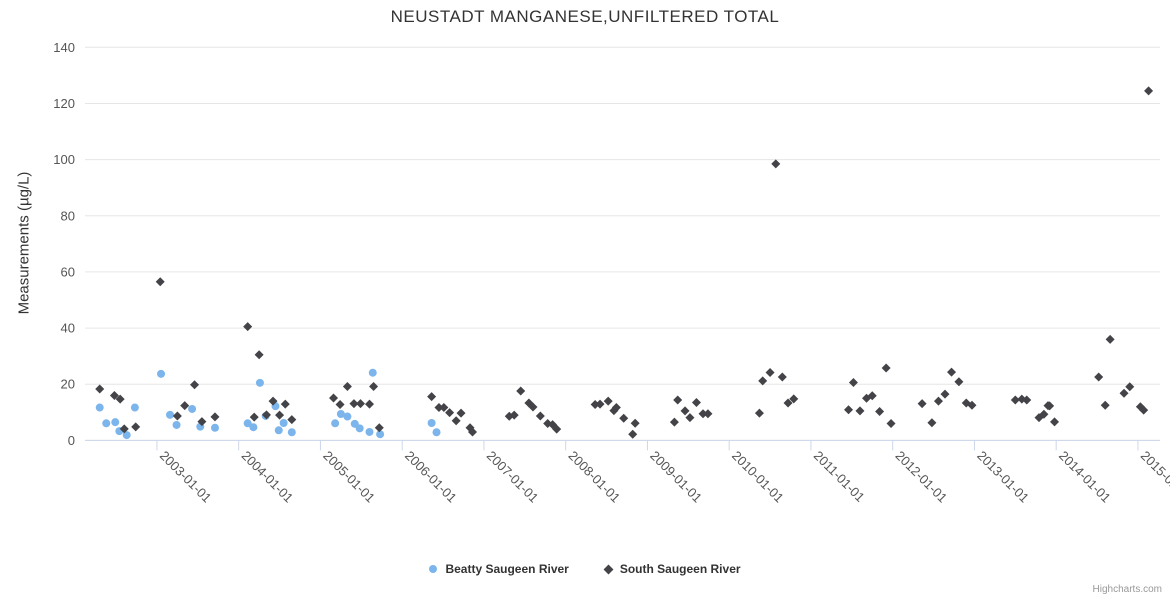 The image size is (1170, 600). I want to click on legend-item-south-saugeen-river: South Saugeen River, so click(672, 569).